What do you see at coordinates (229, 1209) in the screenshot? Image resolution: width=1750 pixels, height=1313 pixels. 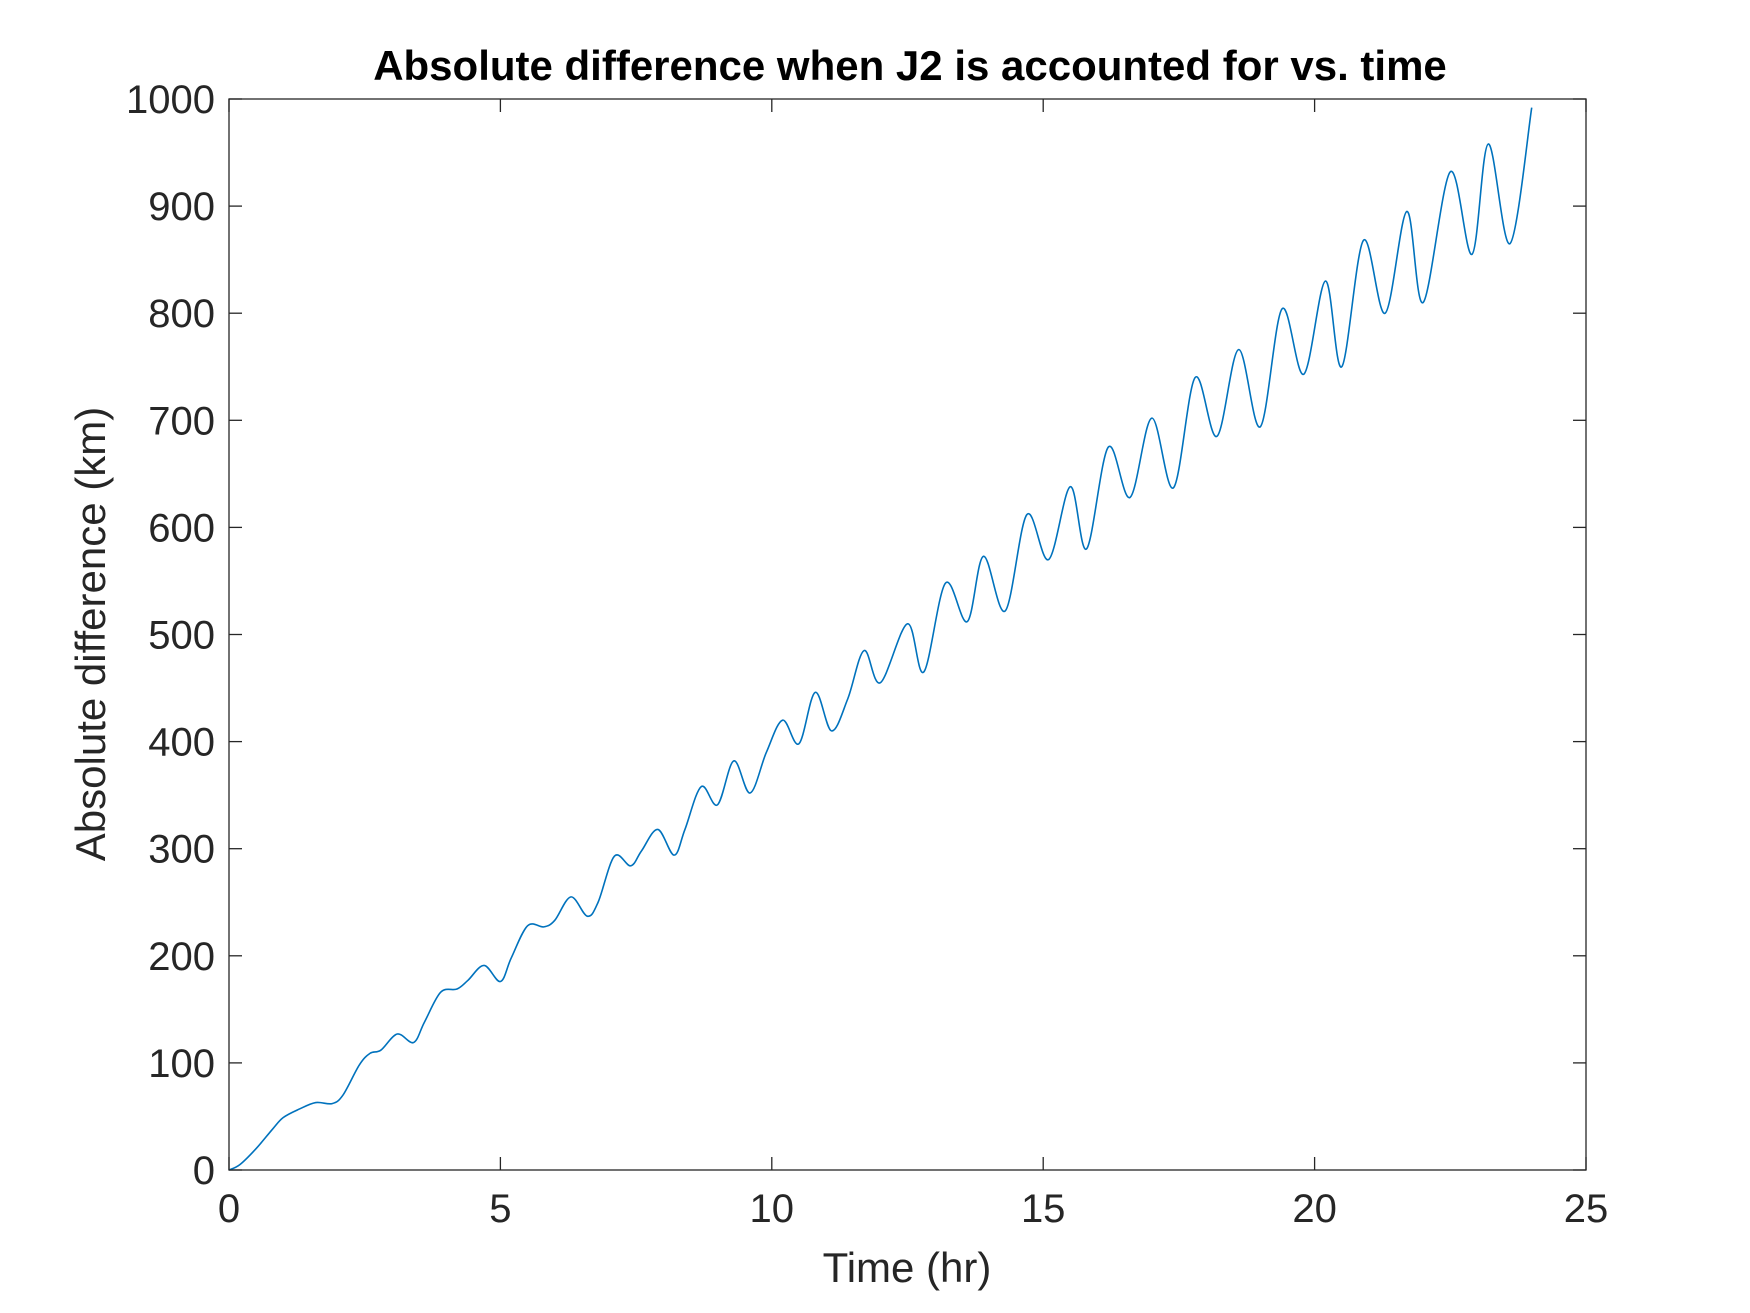 I see `x-tick-label: 0` at bounding box center [229, 1209].